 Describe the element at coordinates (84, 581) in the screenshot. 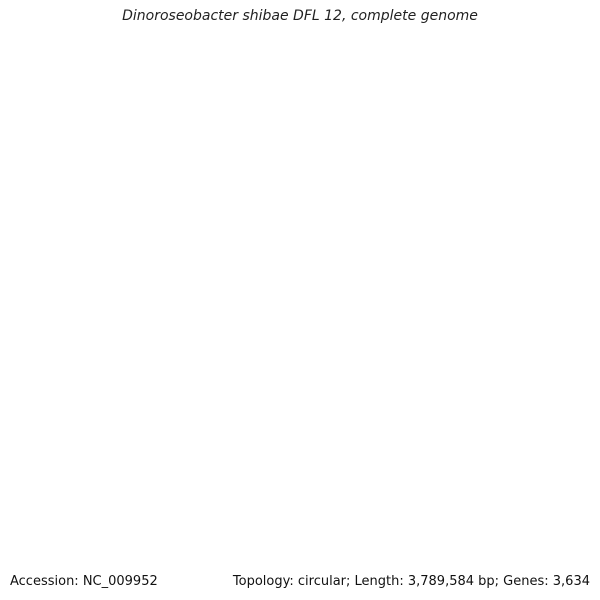

I see `accession-text: Accession: NC_009952` at that location.